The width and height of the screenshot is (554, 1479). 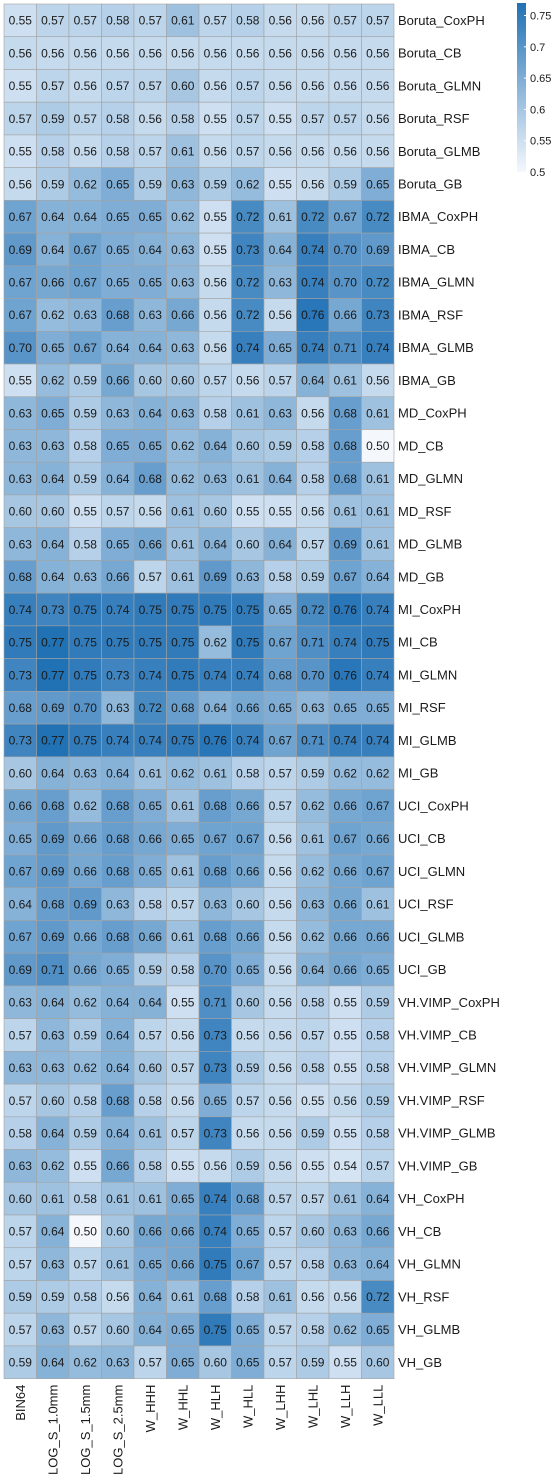 What do you see at coordinates (346, 544) in the screenshot?
I see `cell-value-label: 0.69` at bounding box center [346, 544].